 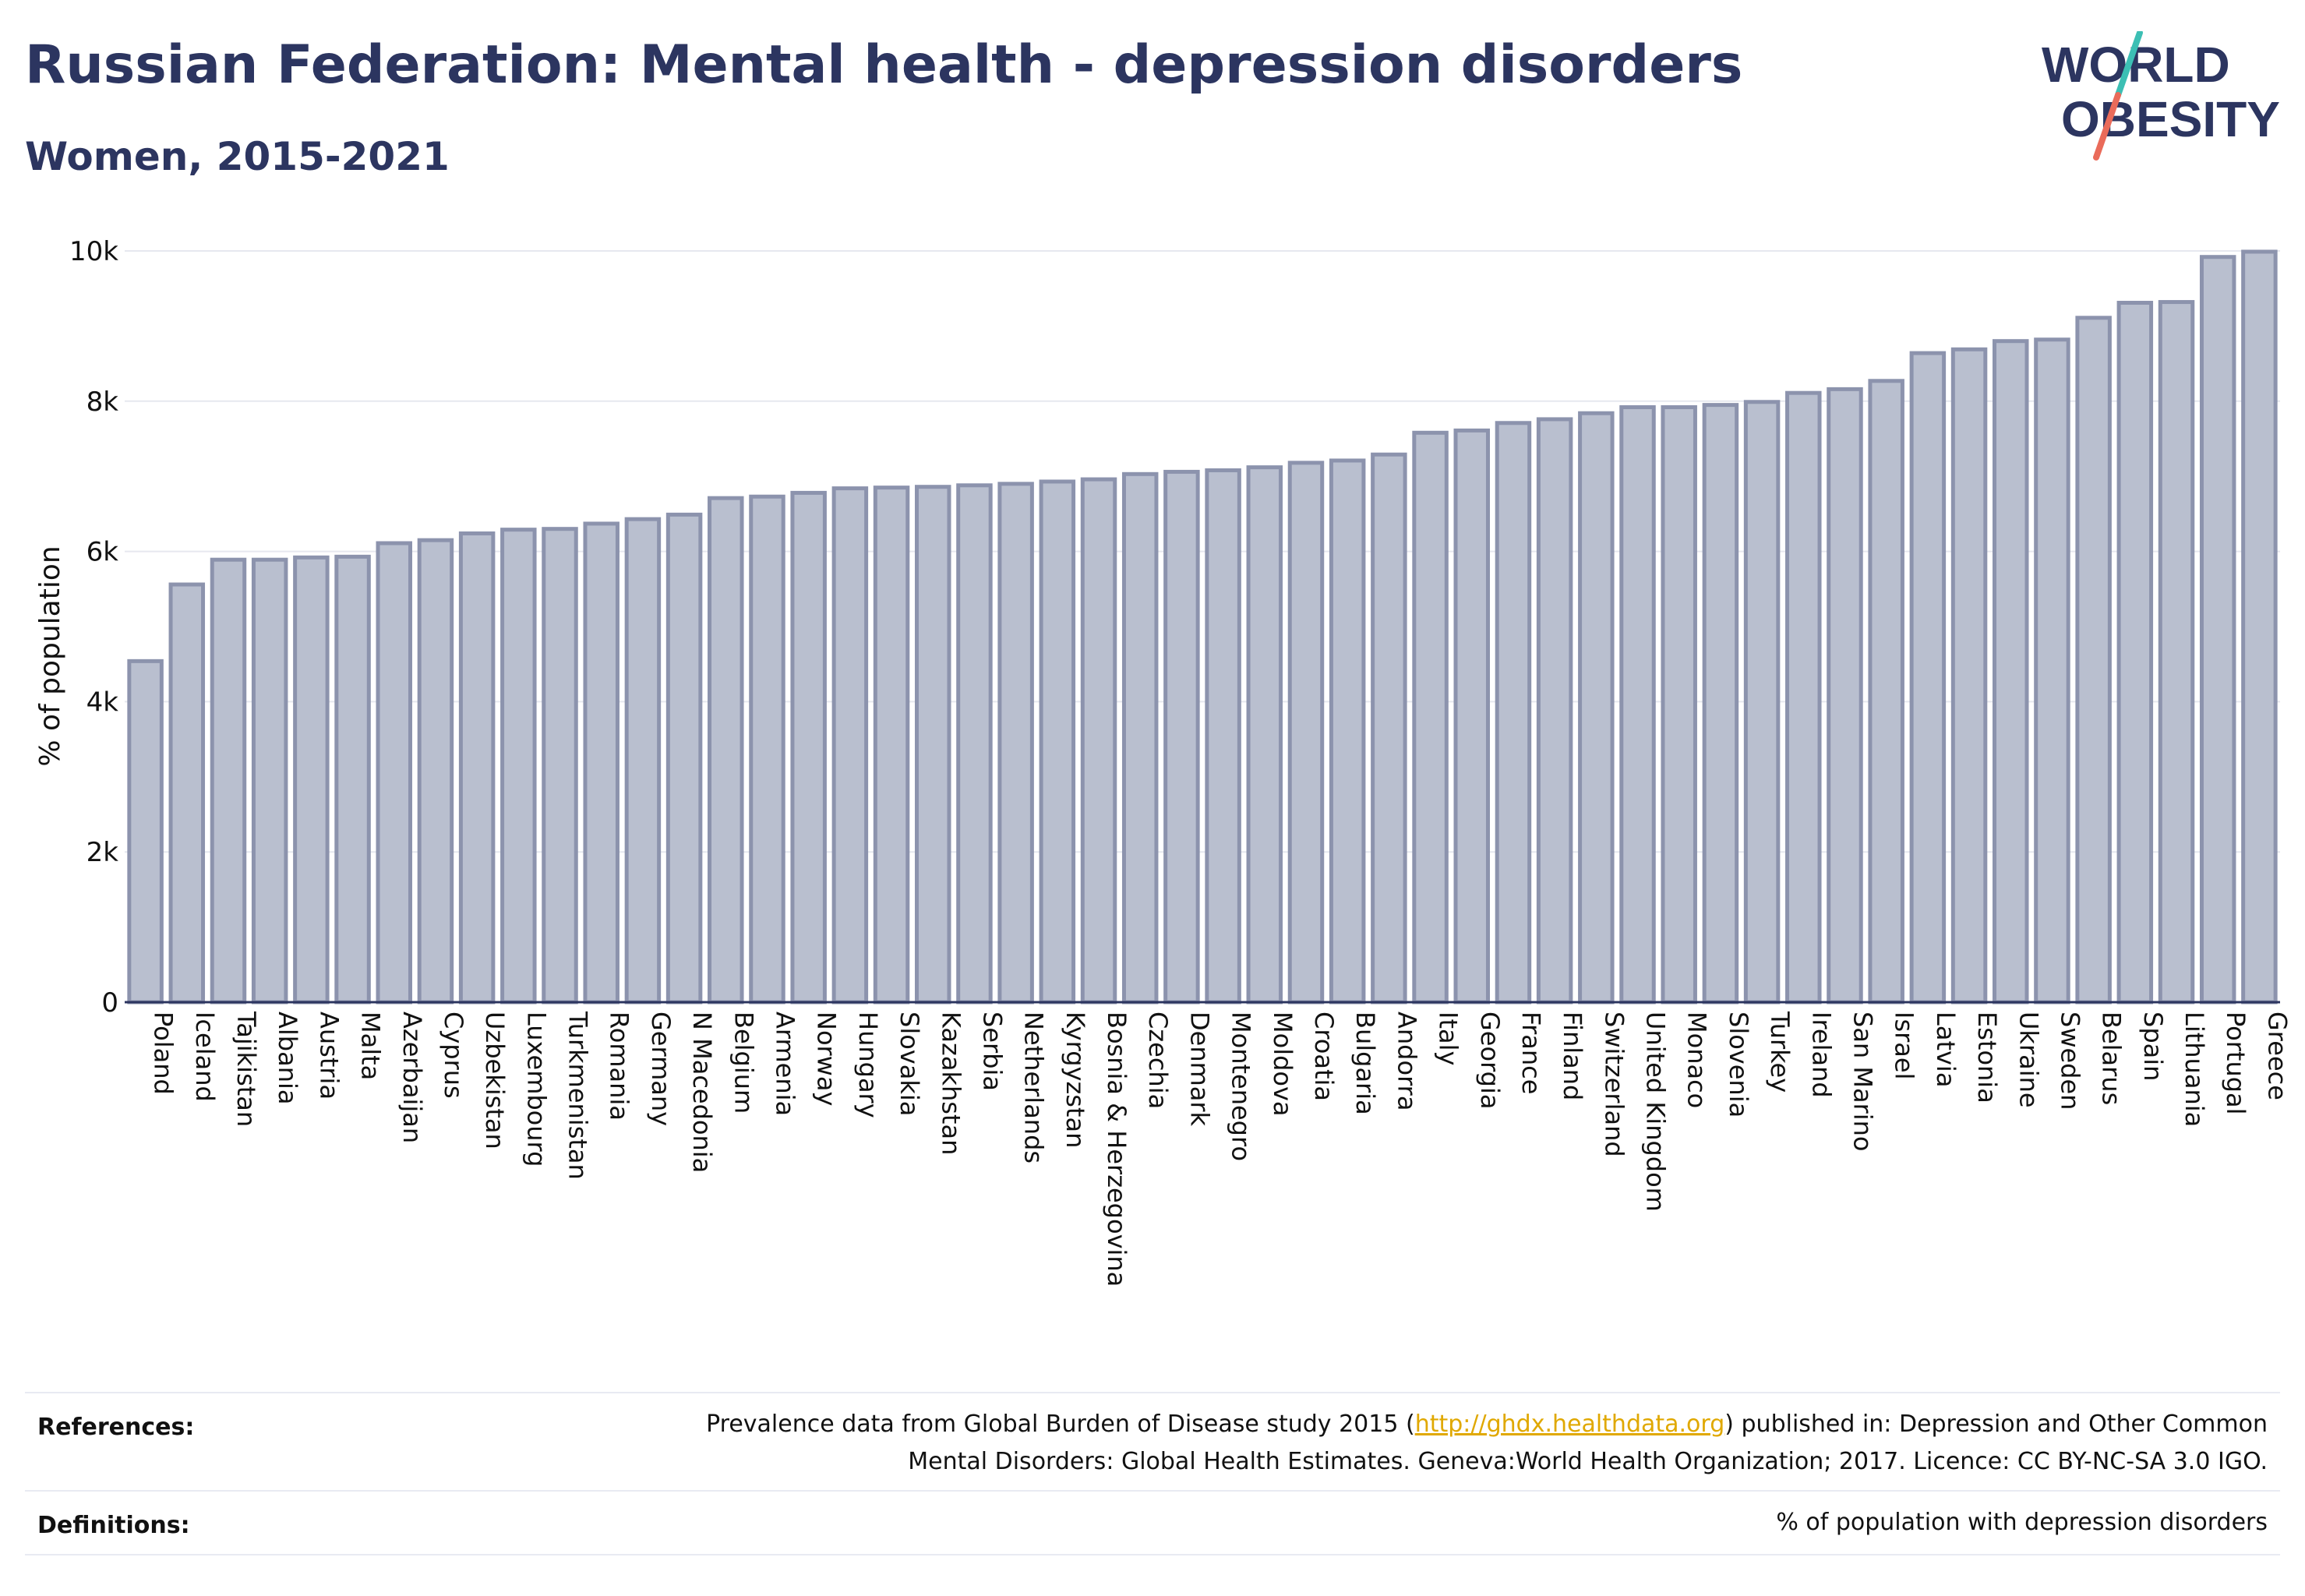 What do you see at coordinates (1075, 1080) in the screenshot?
I see `x-tick-label: Kyrgyzstan` at bounding box center [1075, 1080].